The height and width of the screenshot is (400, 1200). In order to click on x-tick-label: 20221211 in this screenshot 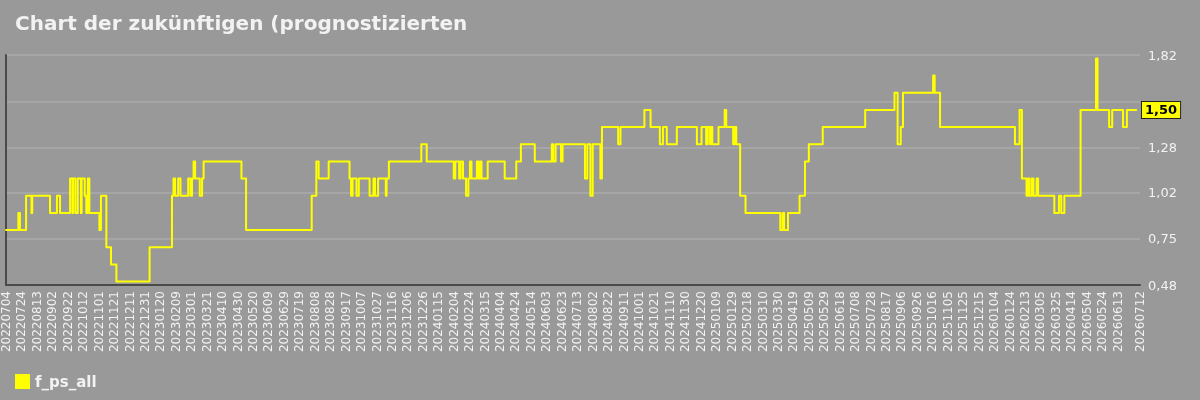, I will do `click(129, 322)`.